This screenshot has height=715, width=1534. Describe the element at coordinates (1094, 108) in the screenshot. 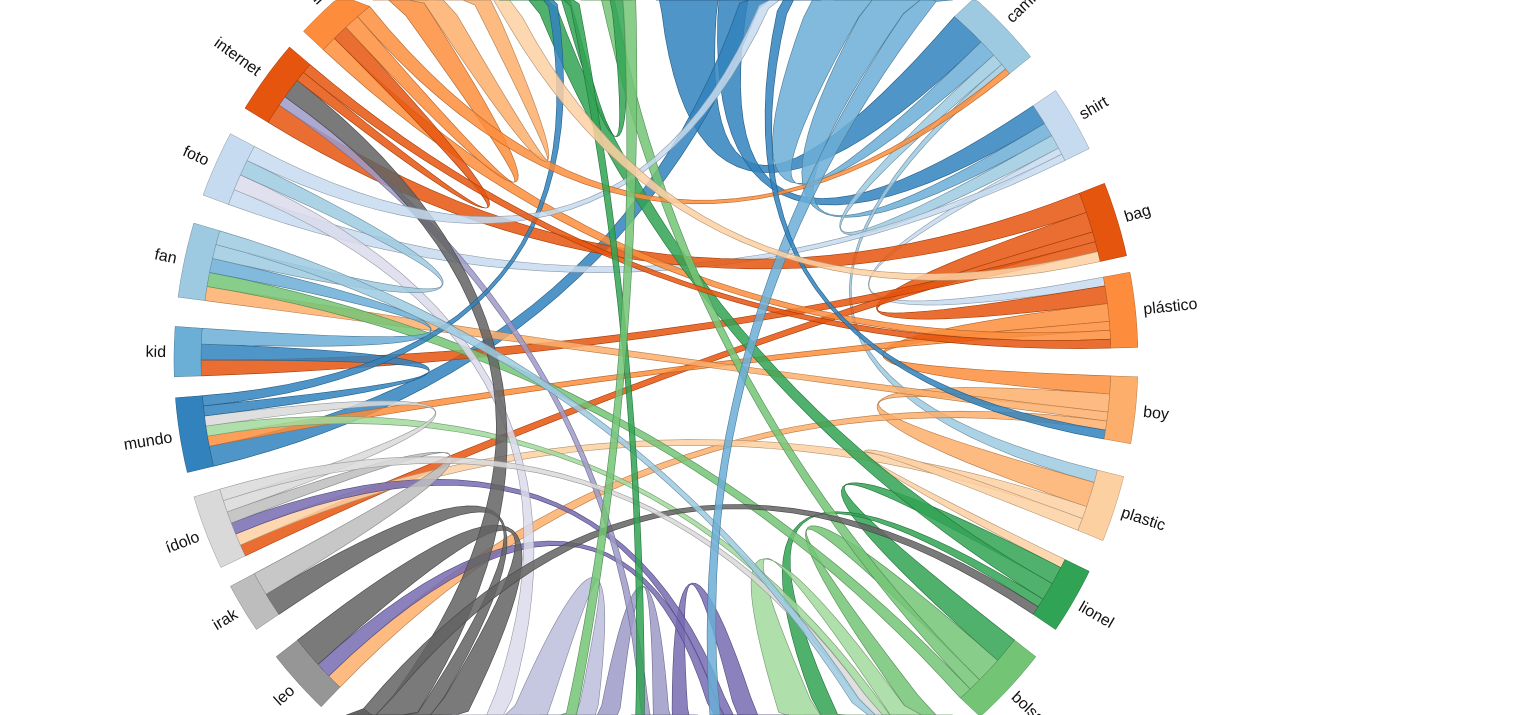

I see `group-label: shirt` at that location.